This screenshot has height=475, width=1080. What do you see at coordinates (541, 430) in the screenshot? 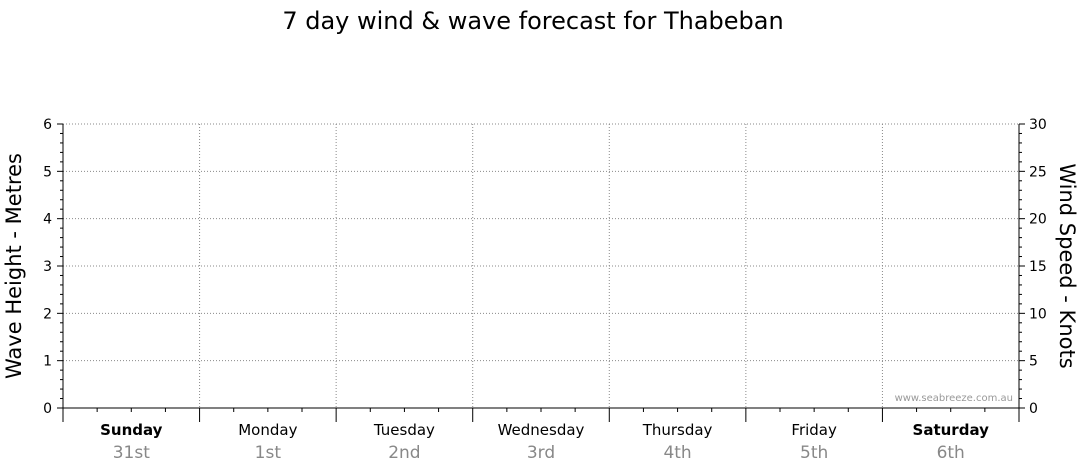
I see `x-day-label: Wednesday` at bounding box center [541, 430].